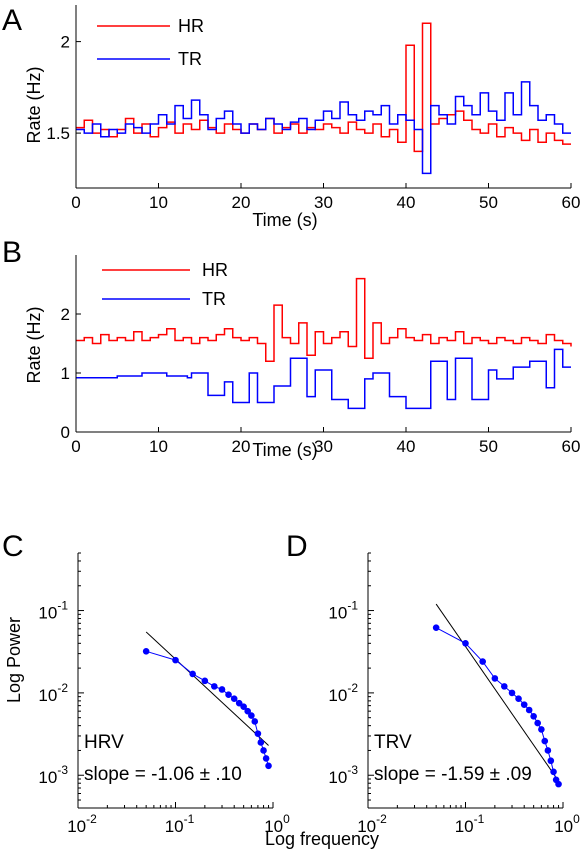 The width and height of the screenshot is (583, 853). Describe the element at coordinates (65, 432) in the screenshot. I see `y-tick-label: 0` at that location.